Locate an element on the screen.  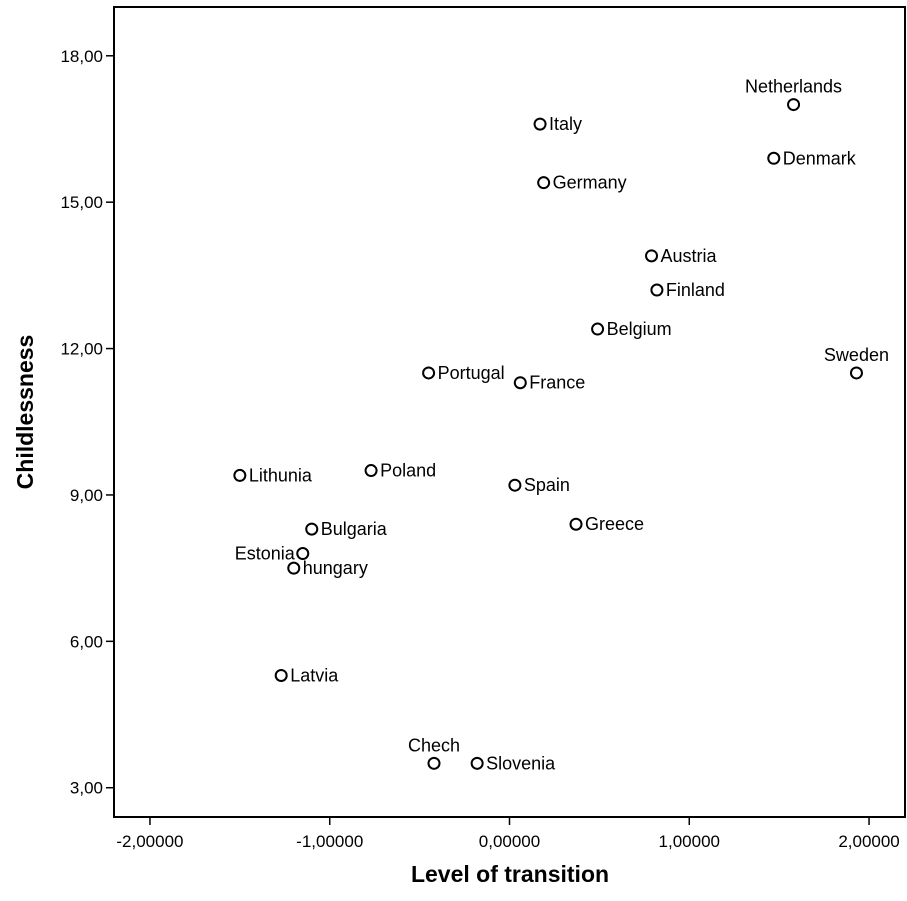
y-tick-label: 18,00 is located at coordinates (81, 56).